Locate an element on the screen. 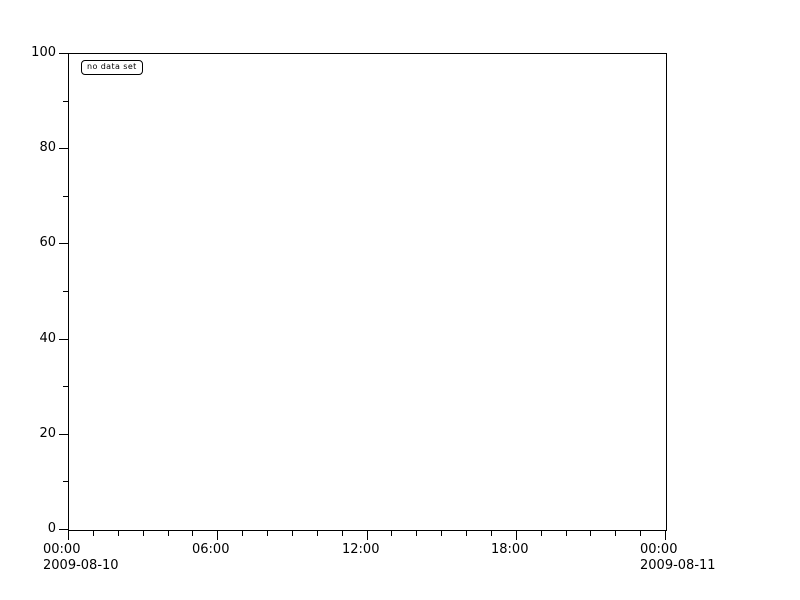 The height and width of the screenshot is (600, 800). x-tick-label: 18:00 is located at coordinates (509, 550).